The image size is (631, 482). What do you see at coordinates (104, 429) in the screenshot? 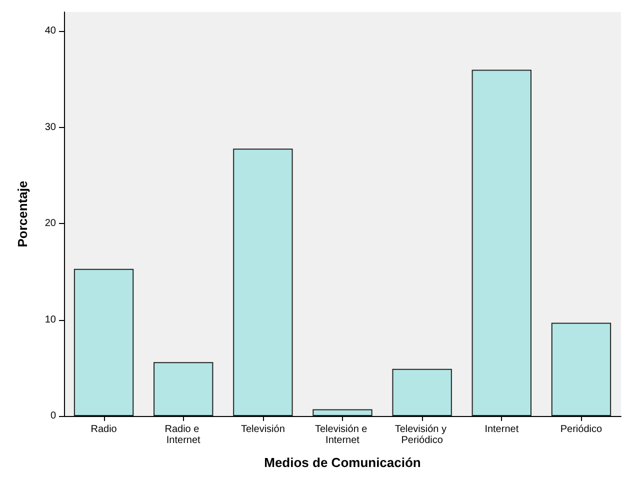
I see `x-tick-label: Radio` at bounding box center [104, 429].